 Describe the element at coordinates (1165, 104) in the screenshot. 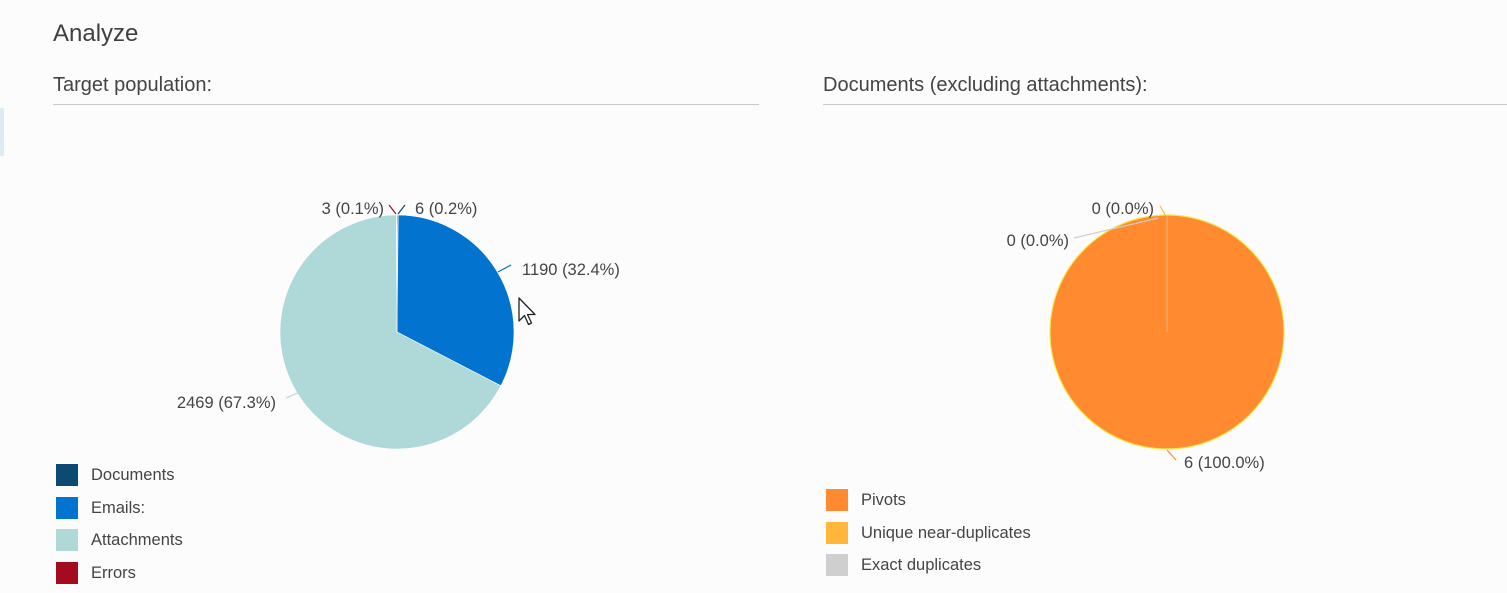

I see `documents-section-divider` at that location.